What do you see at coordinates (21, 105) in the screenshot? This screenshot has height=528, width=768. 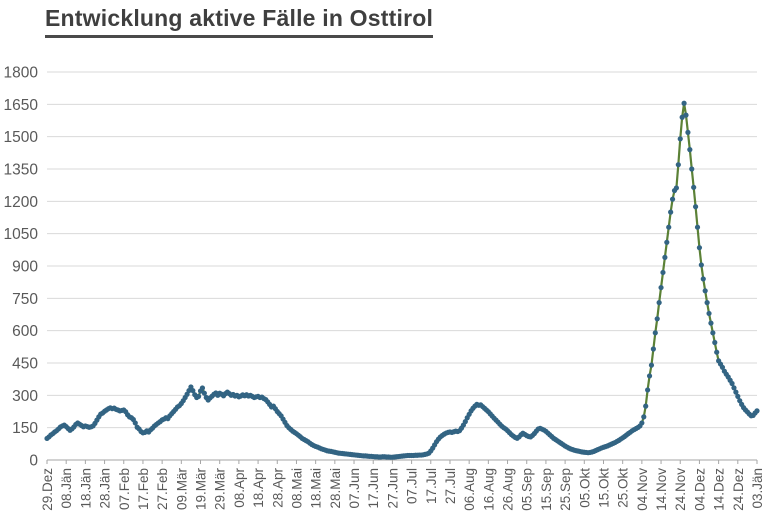 I see `y-tick-label: 1650` at bounding box center [21, 105].